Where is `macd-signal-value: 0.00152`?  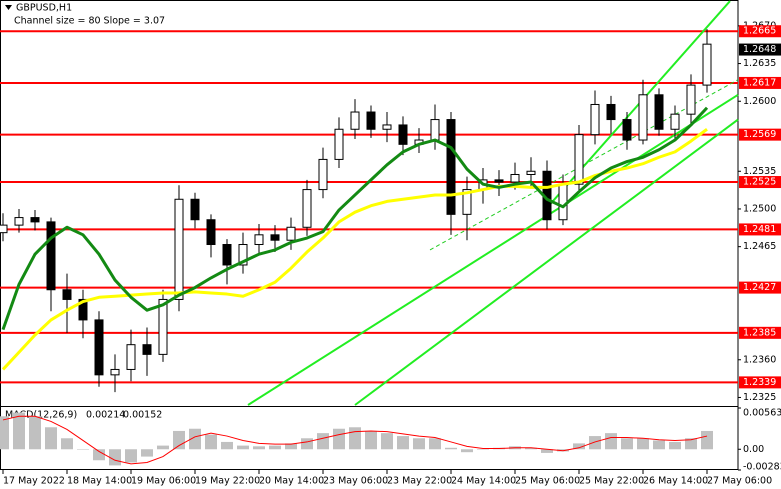 macd-signal-value: 0.00152 is located at coordinates (142, 415).